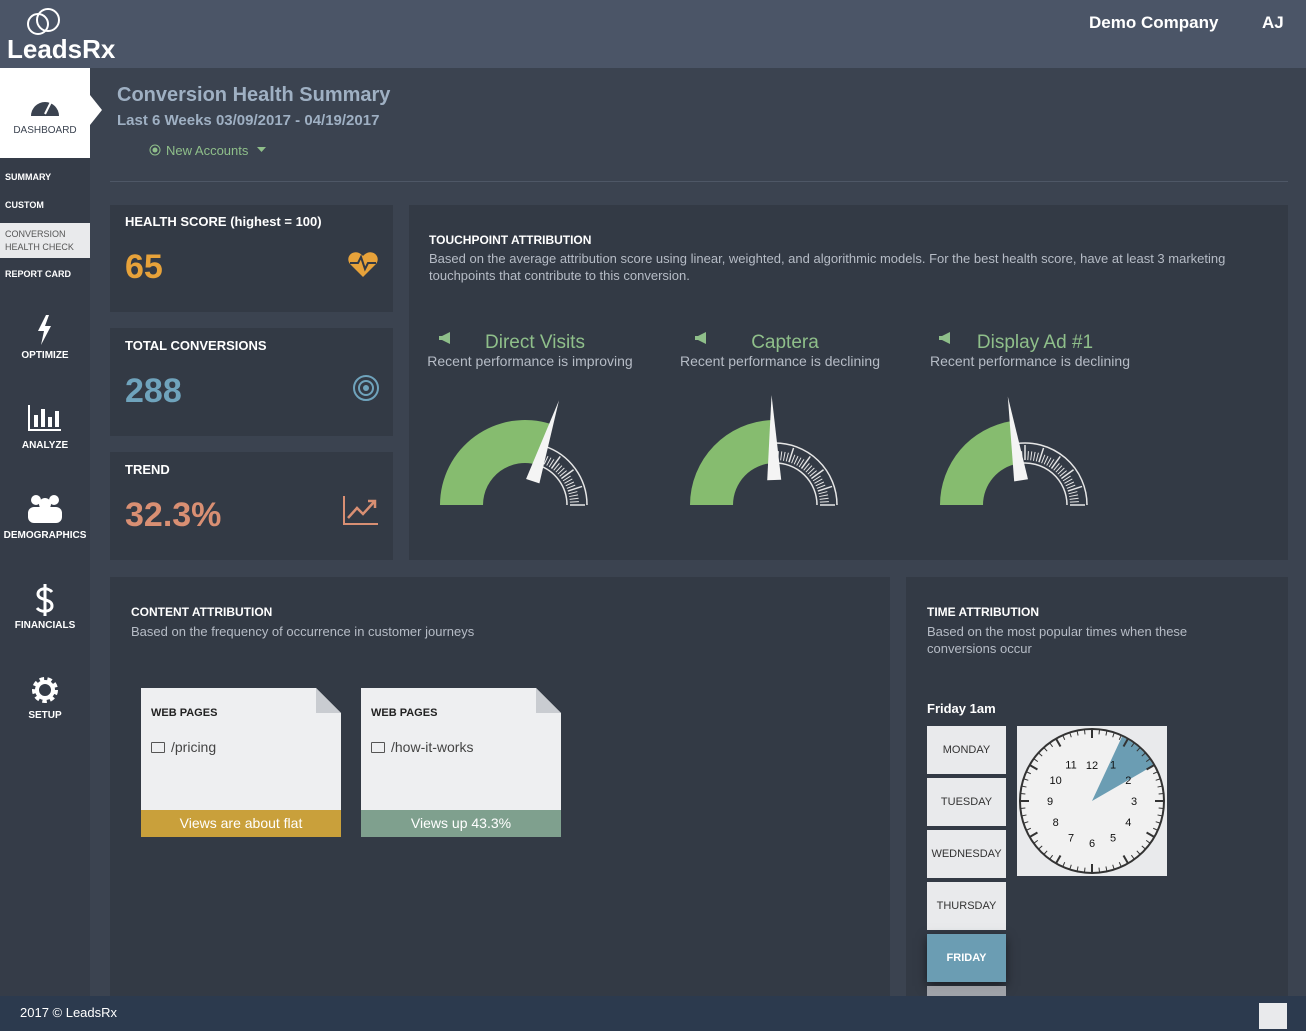 Image resolution: width=1306 pixels, height=1031 pixels. Describe the element at coordinates (1092, 844) in the screenshot. I see `clock-number: 6` at that location.